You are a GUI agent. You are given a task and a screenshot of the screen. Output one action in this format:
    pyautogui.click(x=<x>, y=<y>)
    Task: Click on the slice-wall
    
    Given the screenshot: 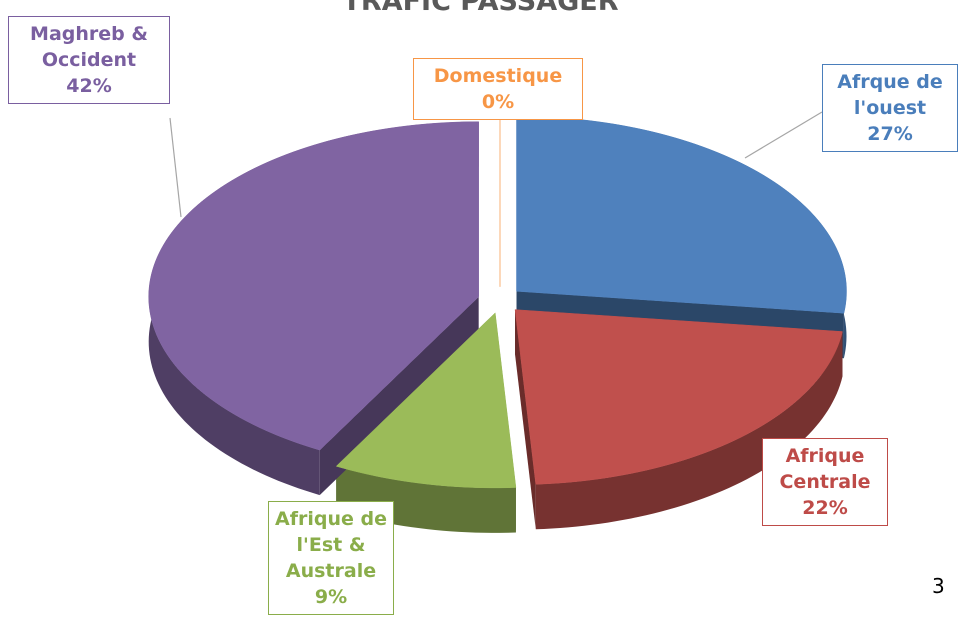 What is the action you would take?
    pyautogui.click(x=525, y=419)
    